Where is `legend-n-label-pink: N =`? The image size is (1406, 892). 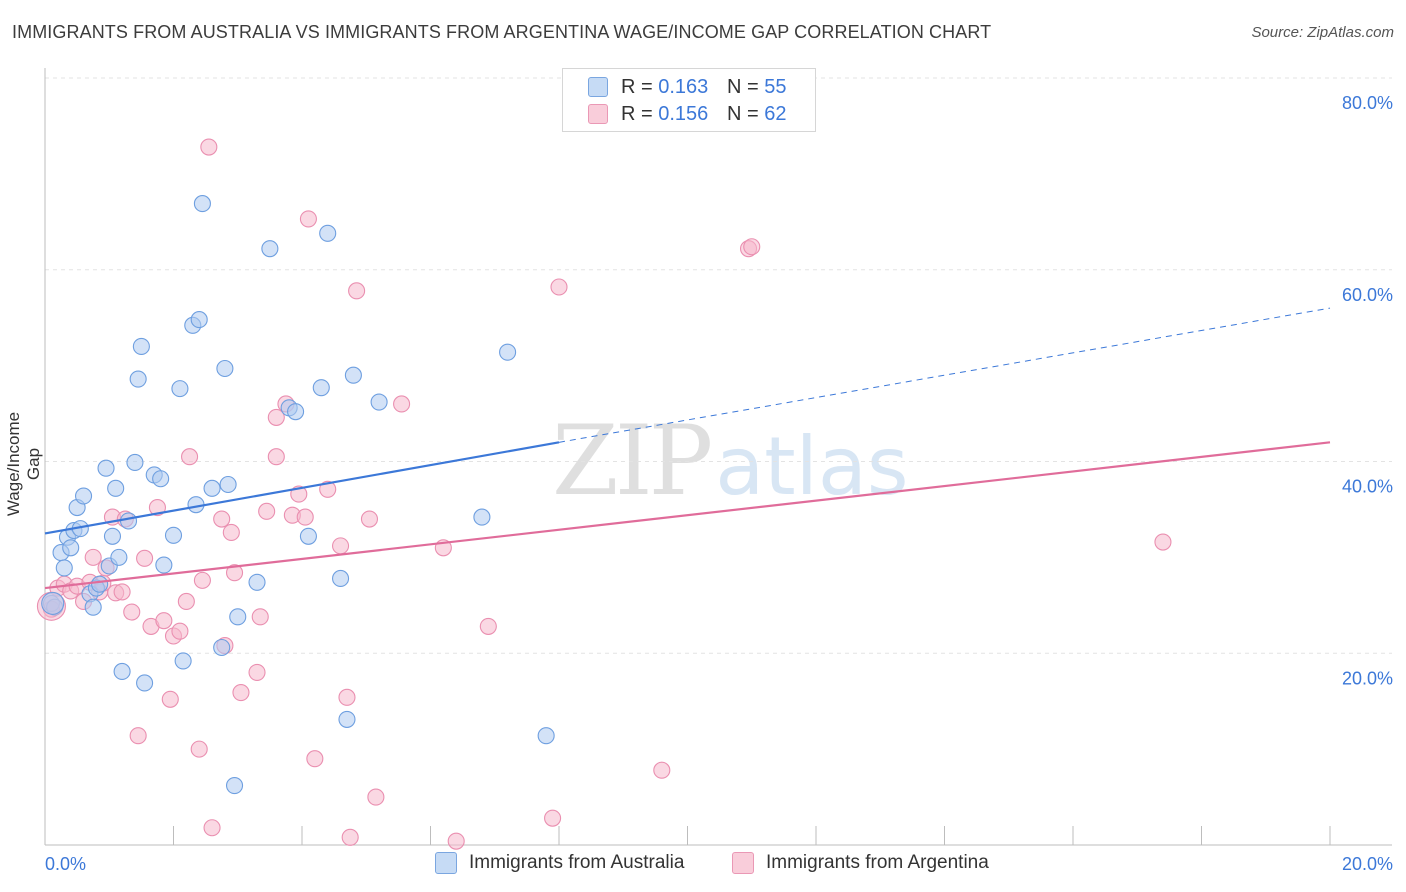
legend-n-label-pink: N = is located at coordinates (746, 113).